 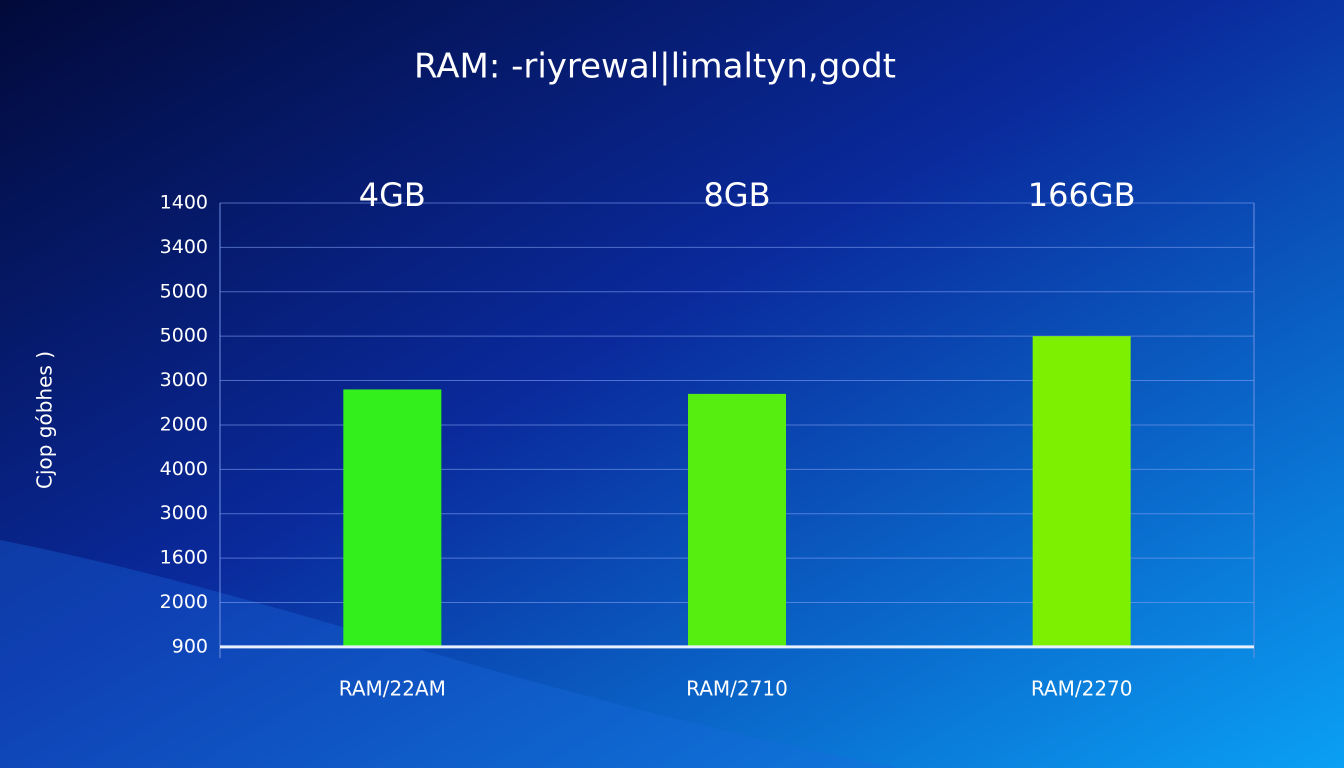 What do you see at coordinates (736, 195) in the screenshot?
I see `bar-label: 8GB` at bounding box center [736, 195].